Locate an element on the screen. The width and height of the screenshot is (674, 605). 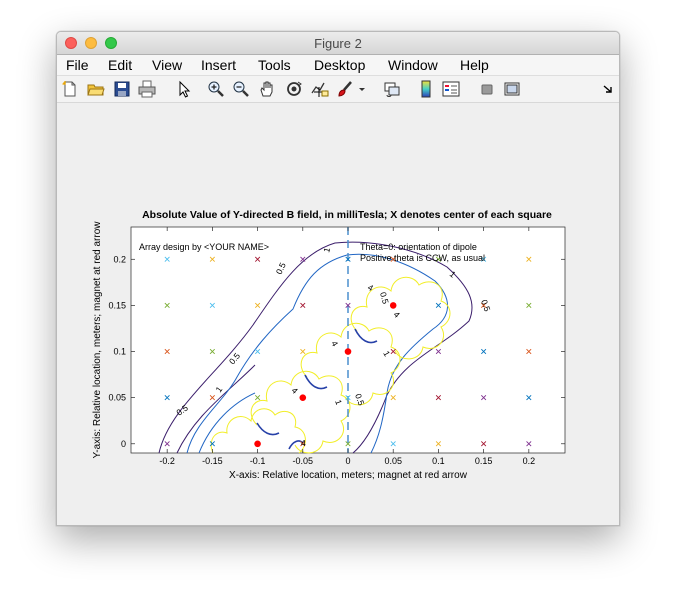
annotation-positive-theta: Positive theta is CCW, as usual is located at coordinates (422, 258).